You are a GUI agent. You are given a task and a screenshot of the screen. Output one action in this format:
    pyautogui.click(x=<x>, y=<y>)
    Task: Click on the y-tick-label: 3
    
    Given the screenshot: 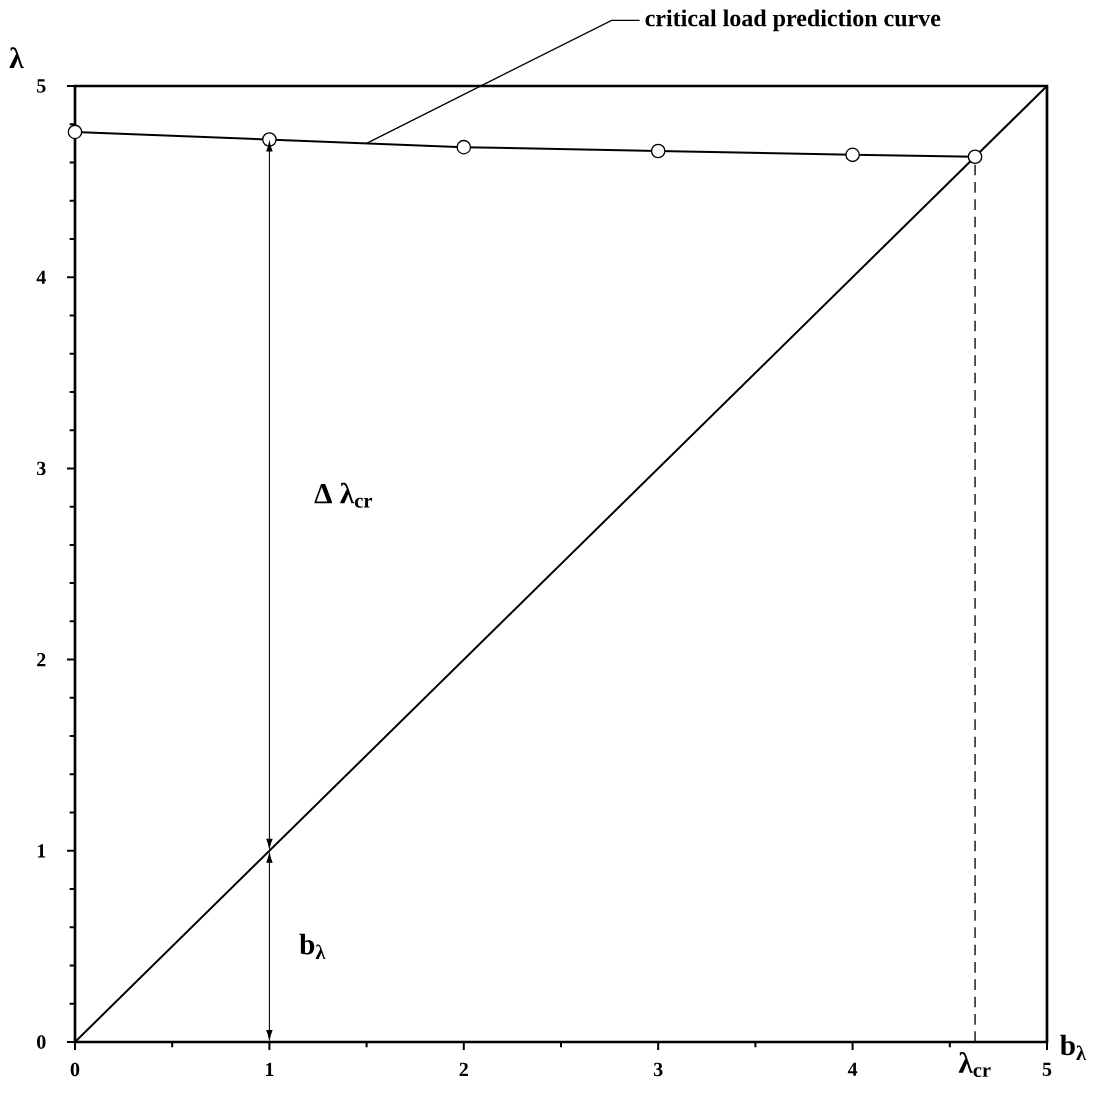 What is the action you would take?
    pyautogui.click(x=41, y=468)
    